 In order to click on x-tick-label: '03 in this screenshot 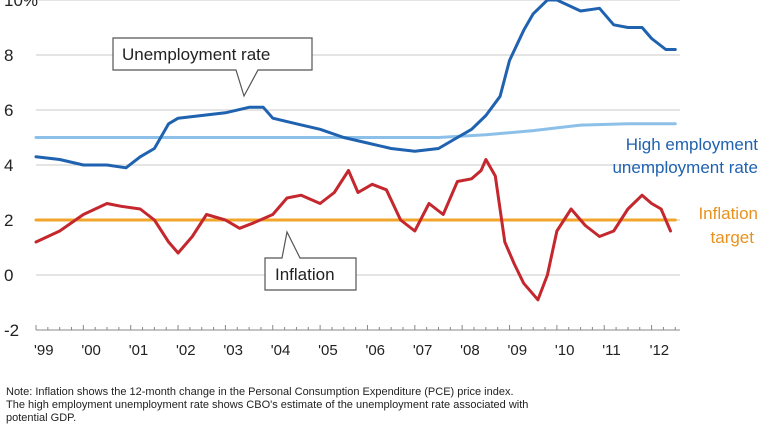, I will do `click(233, 350)`.